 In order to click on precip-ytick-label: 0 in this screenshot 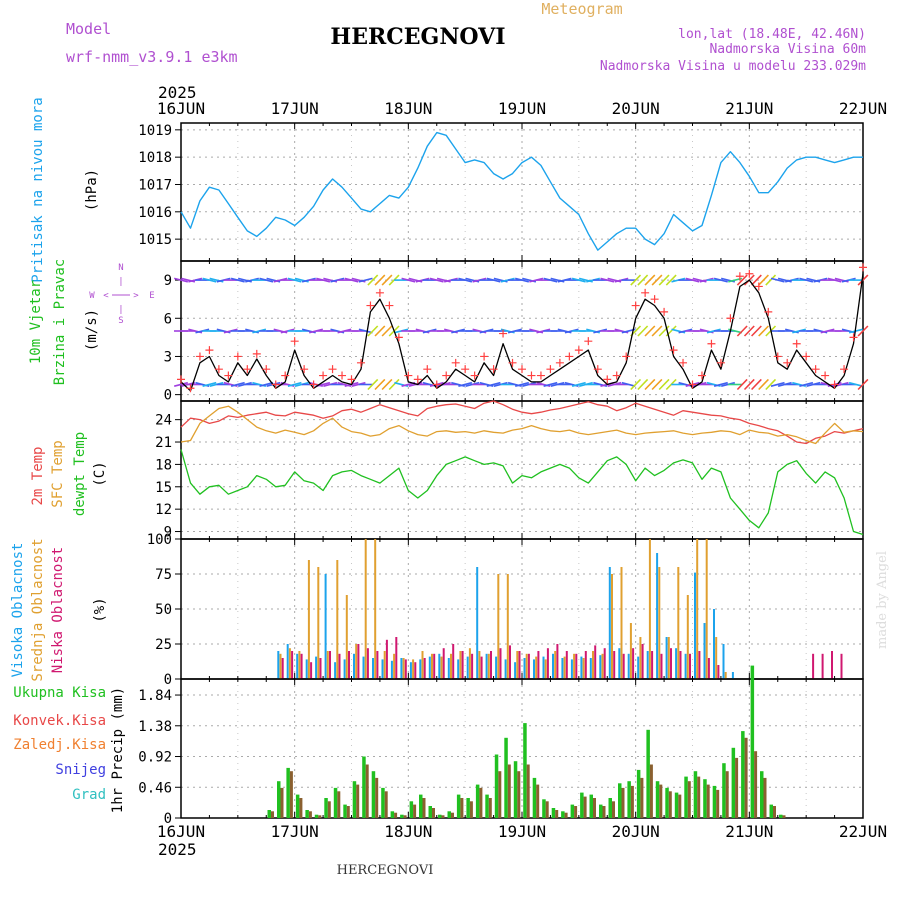, I will do `click(168, 819)`.